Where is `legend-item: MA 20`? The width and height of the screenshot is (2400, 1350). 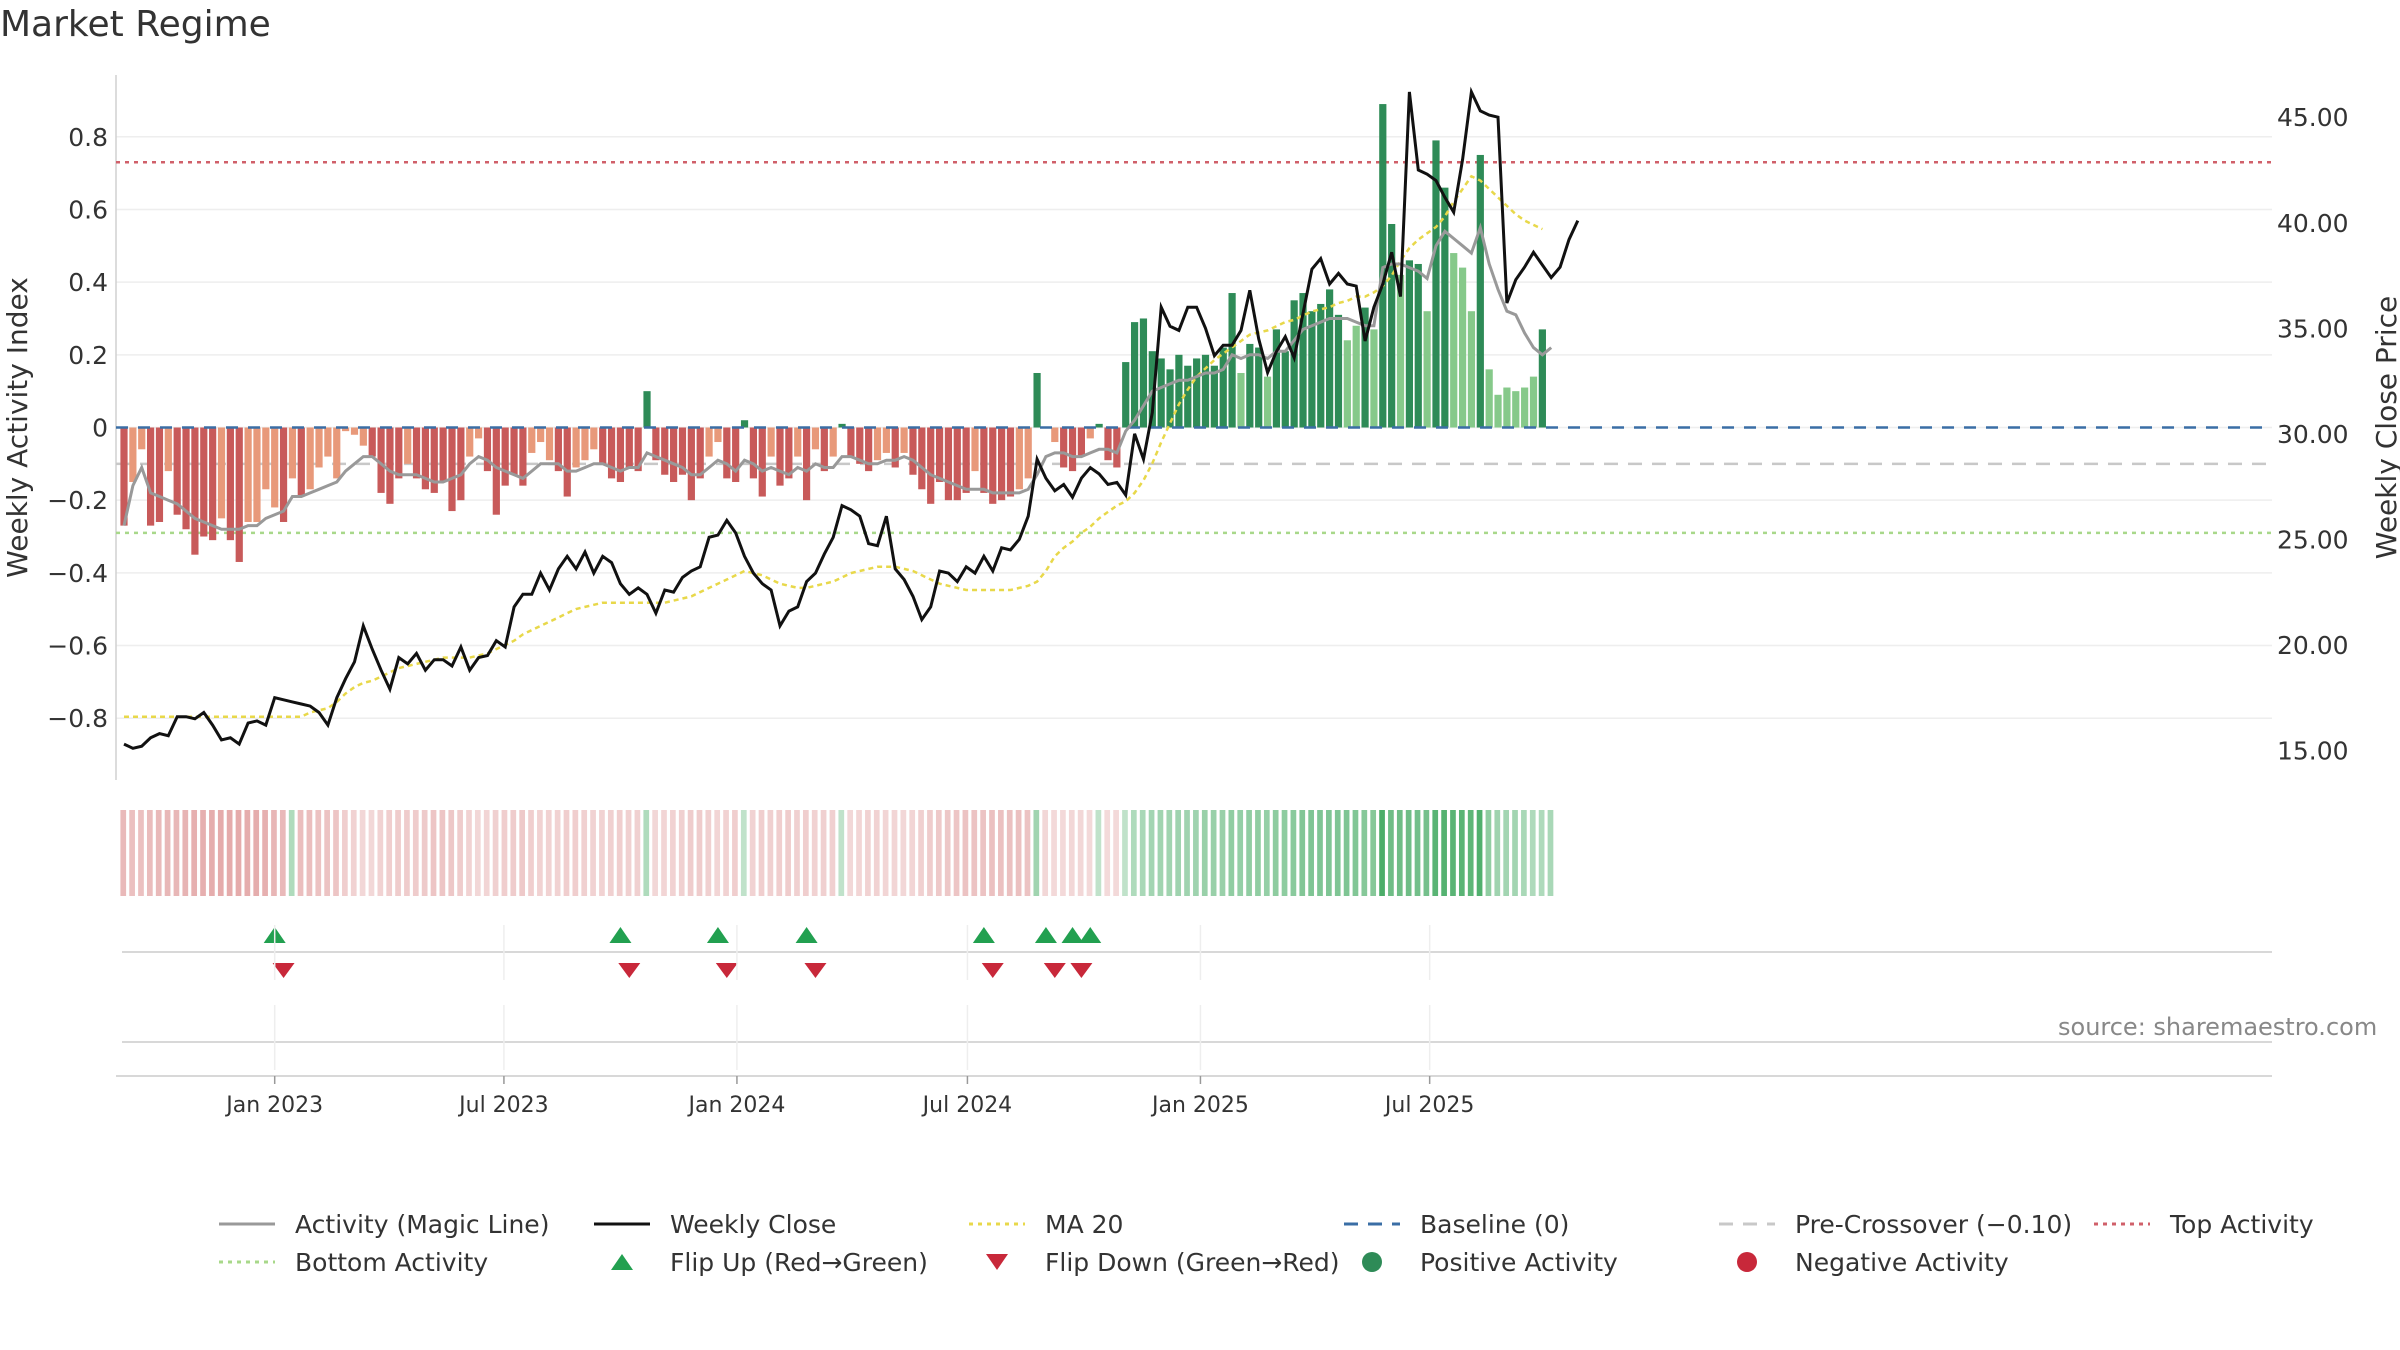
legend-item: MA 20 is located at coordinates (1044, 1224).